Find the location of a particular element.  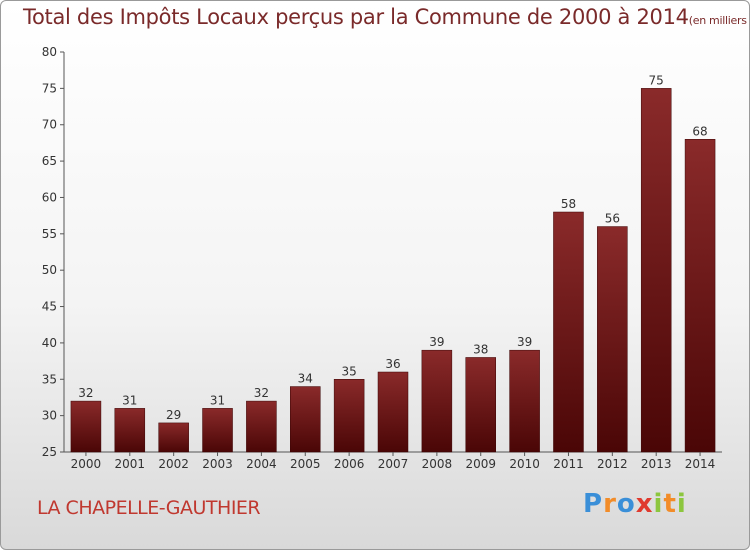

proxiti-logo: Proxiti is located at coordinates (635, 504).